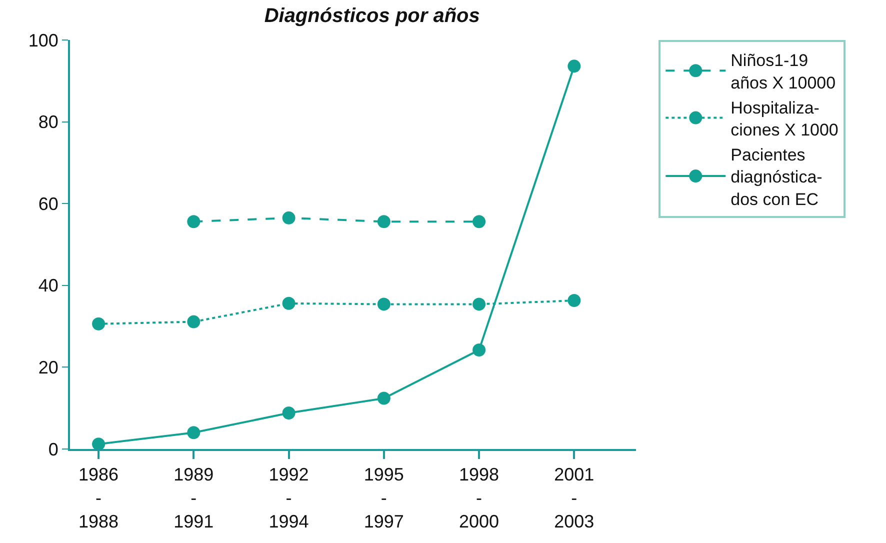 The width and height of the screenshot is (886, 543). What do you see at coordinates (48, 286) in the screenshot?
I see `y-tick-label: 40` at bounding box center [48, 286].